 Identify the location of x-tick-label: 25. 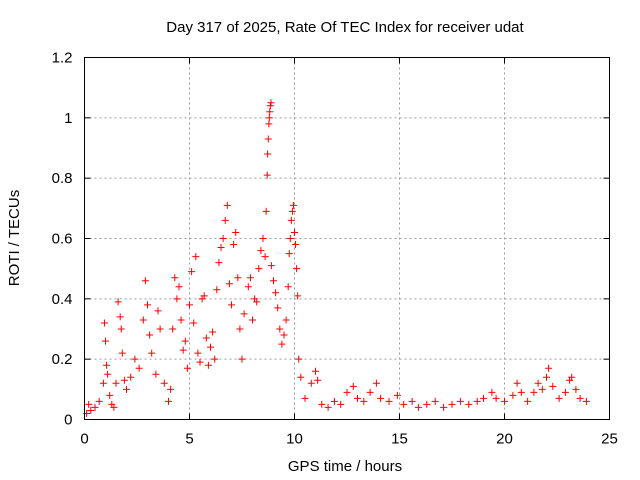
(609, 439).